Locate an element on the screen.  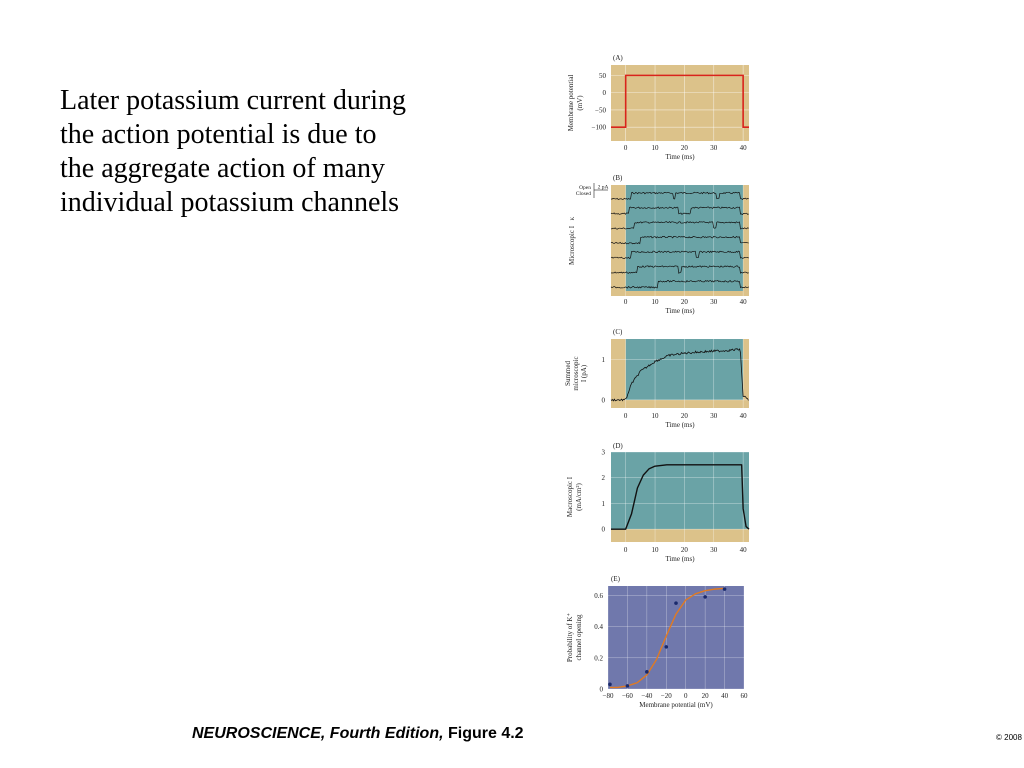
panel-e-x-tick-label: 20 is located at coordinates (706, 696).